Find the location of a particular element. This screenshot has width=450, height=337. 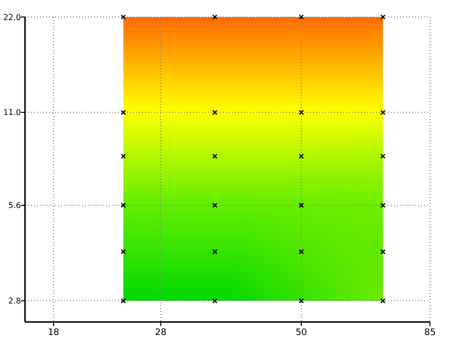

x-tick-label: 18 is located at coordinates (54, 332).